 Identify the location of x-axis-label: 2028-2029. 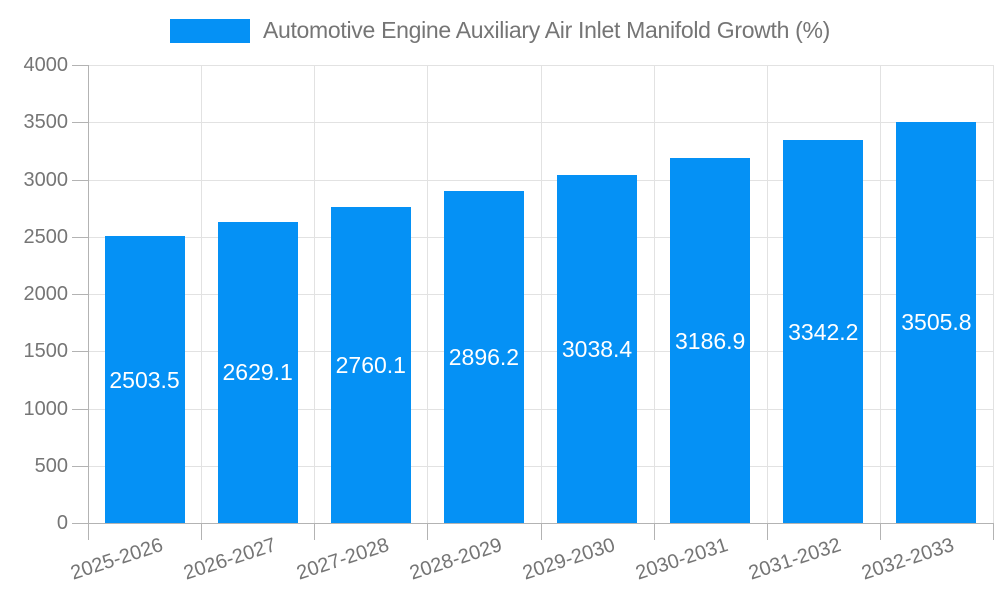
(455, 559).